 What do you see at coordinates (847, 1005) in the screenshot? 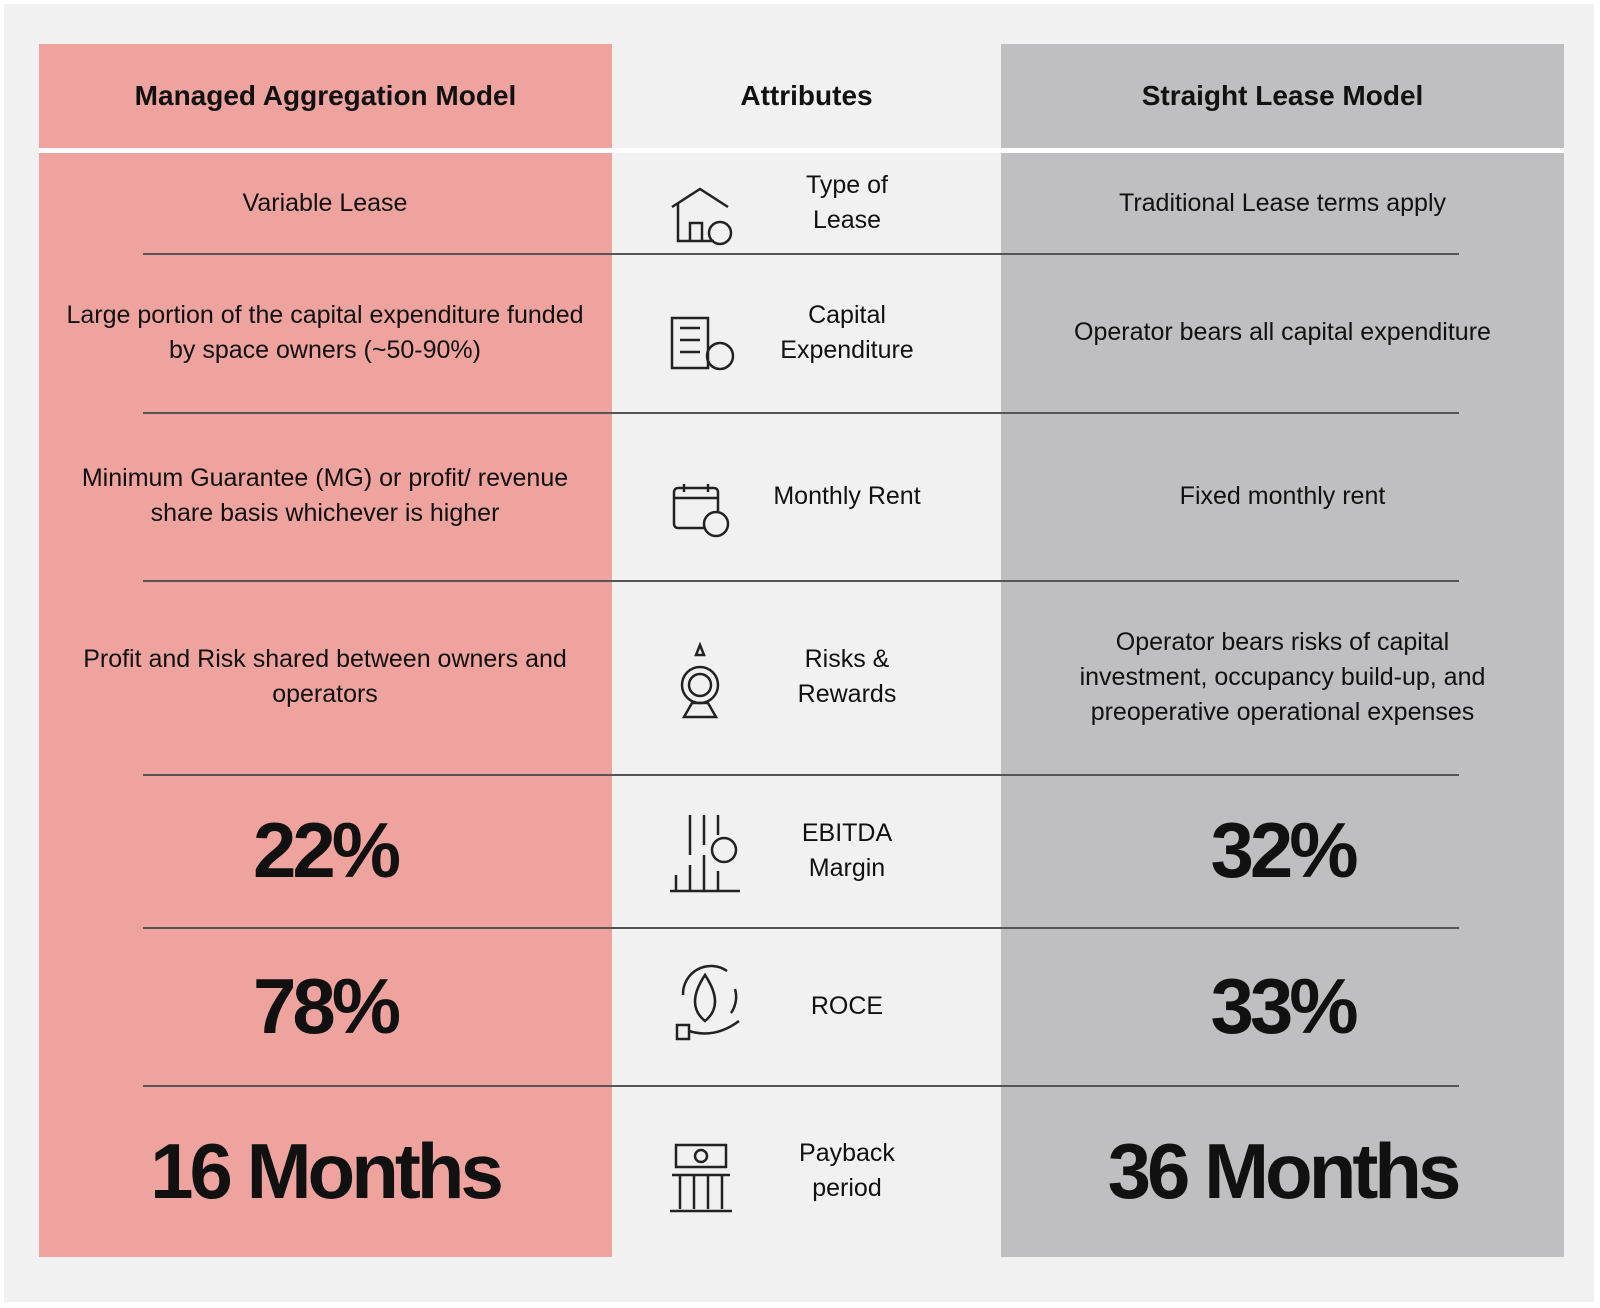
I see `attribute-label: ROCE` at bounding box center [847, 1005].